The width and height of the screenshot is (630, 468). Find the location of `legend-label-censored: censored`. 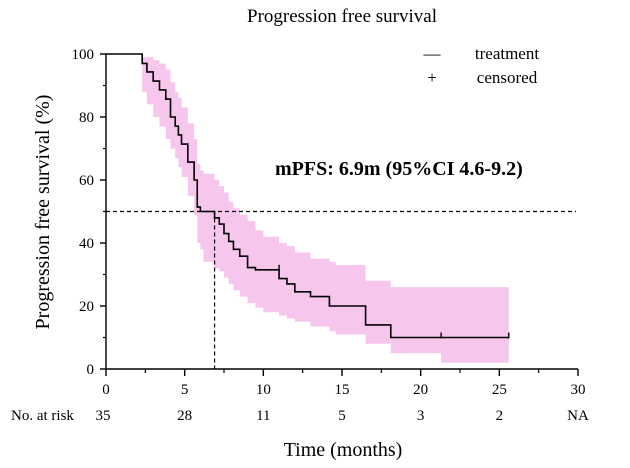

legend-label-censored: censored is located at coordinates (507, 77).